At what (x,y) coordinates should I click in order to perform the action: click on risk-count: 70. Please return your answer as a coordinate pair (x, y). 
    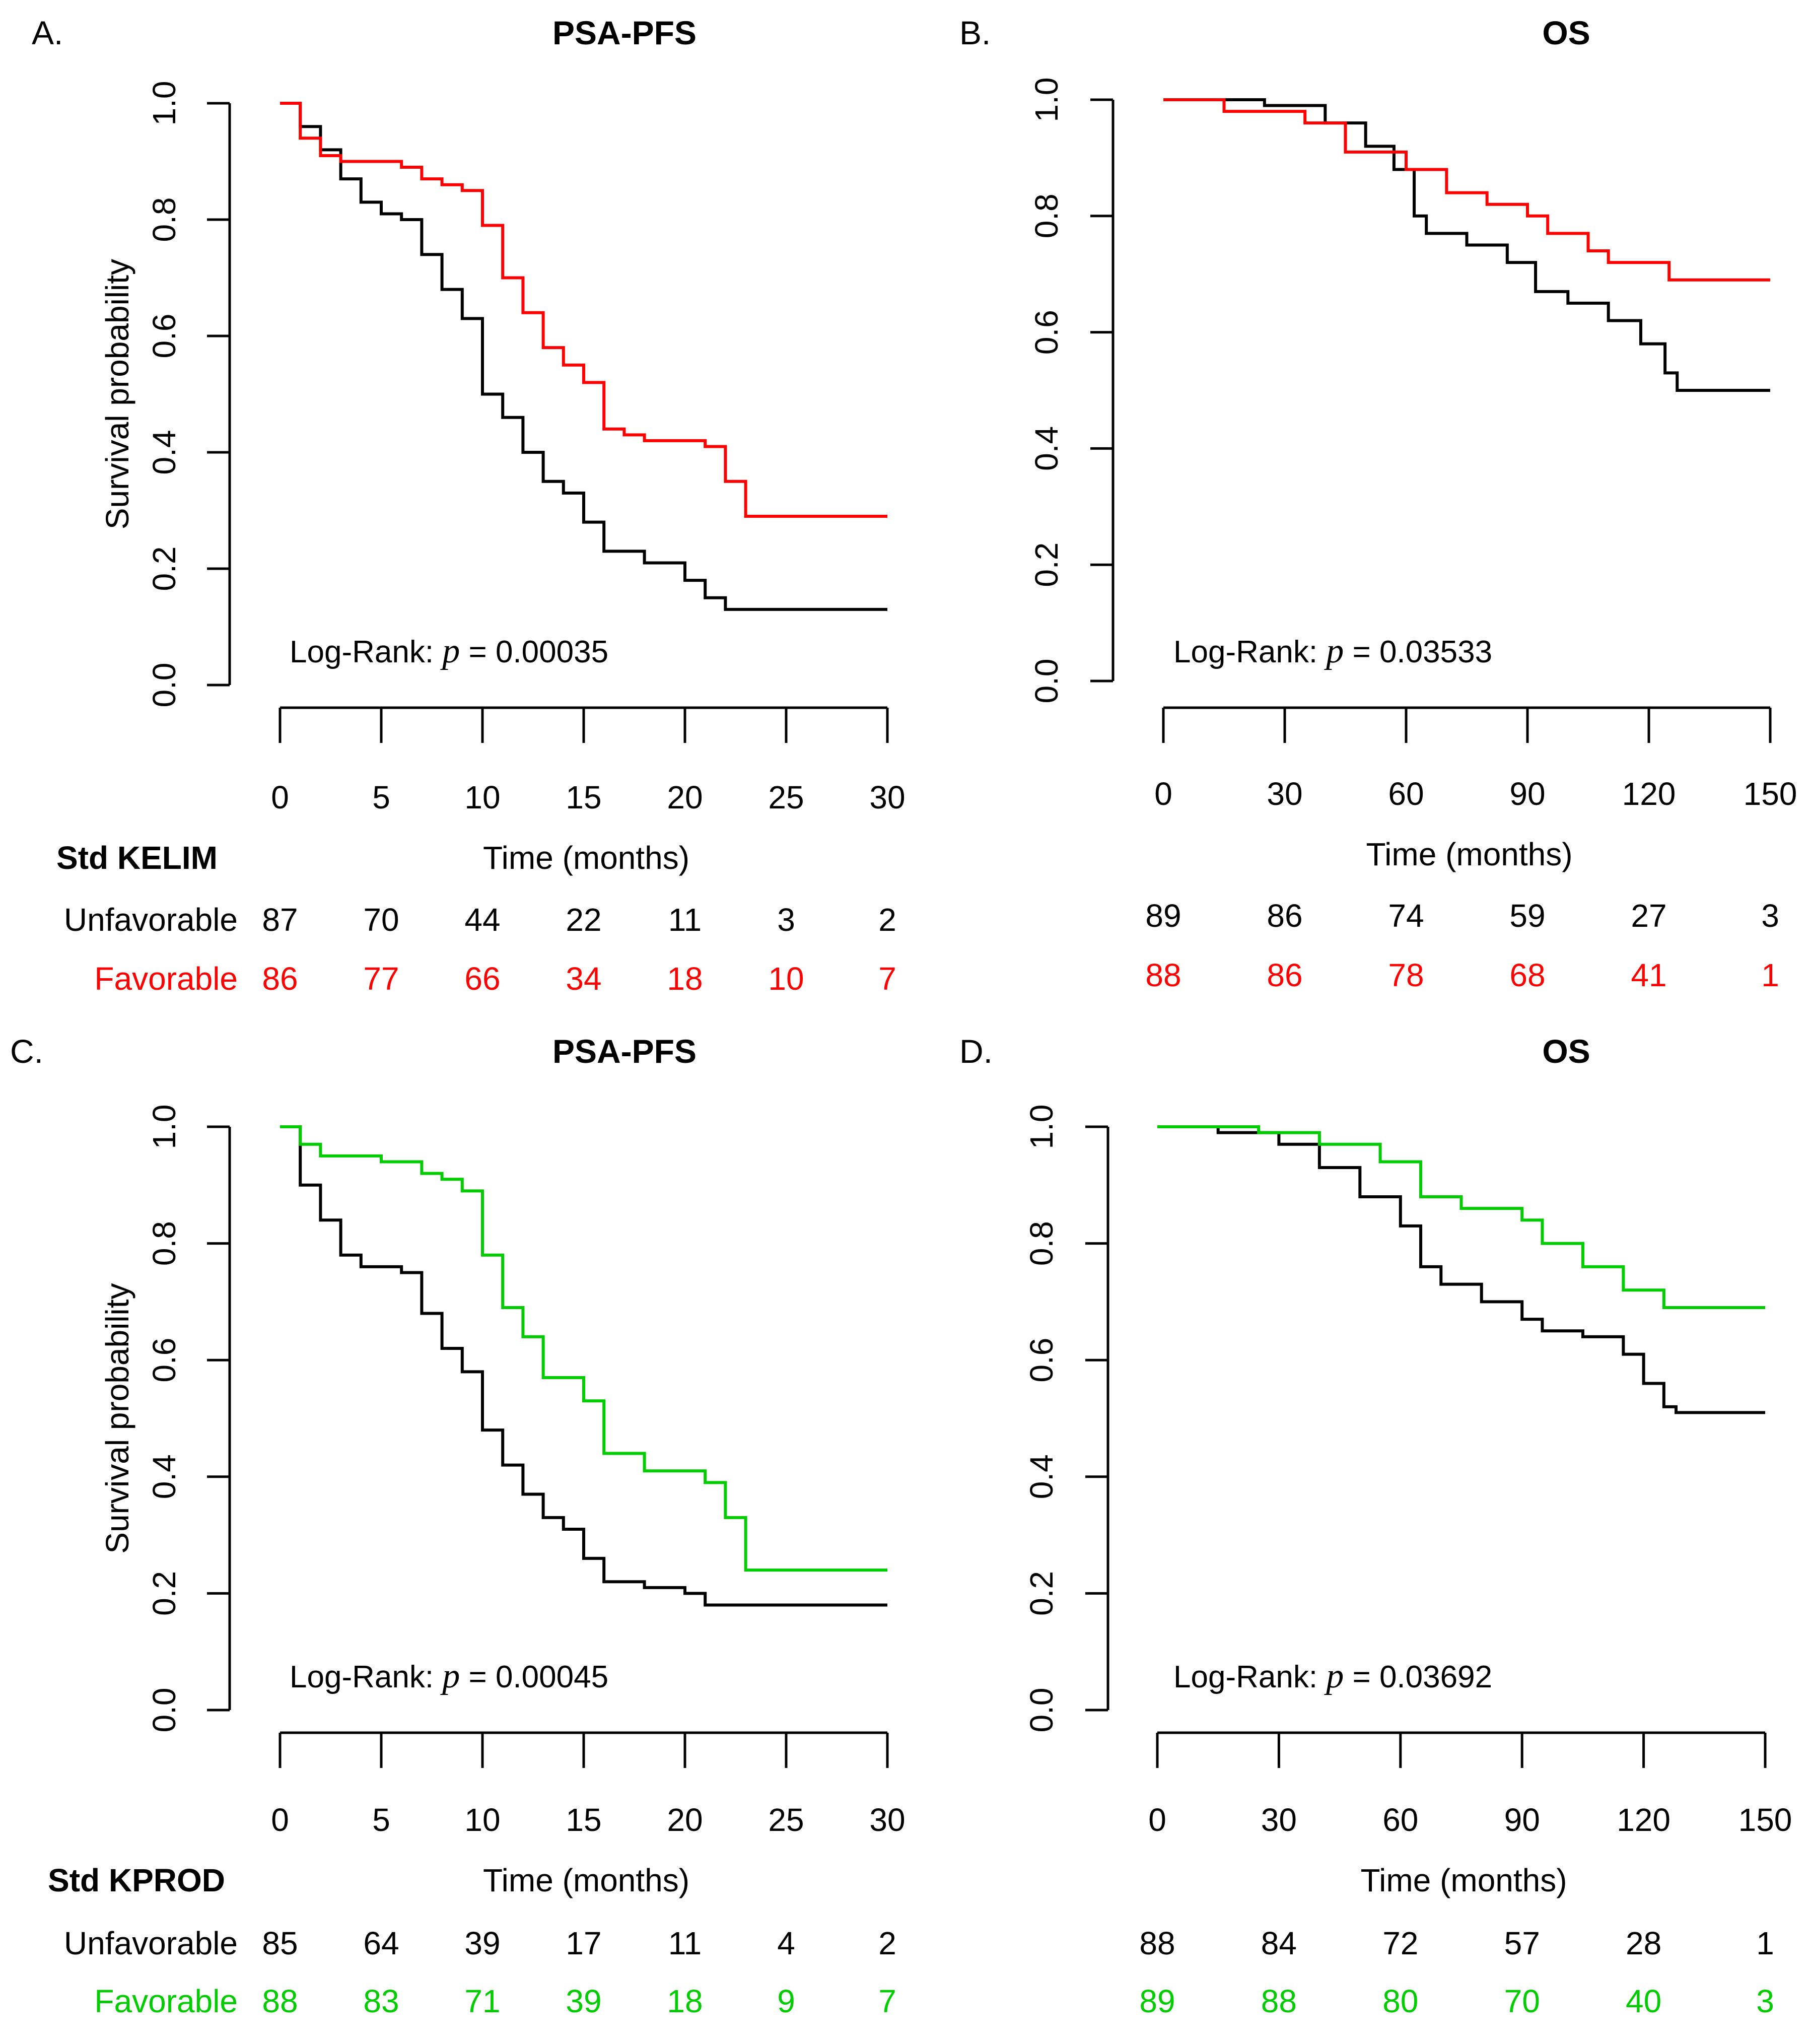
    Looking at the image, I should click on (1522, 2001).